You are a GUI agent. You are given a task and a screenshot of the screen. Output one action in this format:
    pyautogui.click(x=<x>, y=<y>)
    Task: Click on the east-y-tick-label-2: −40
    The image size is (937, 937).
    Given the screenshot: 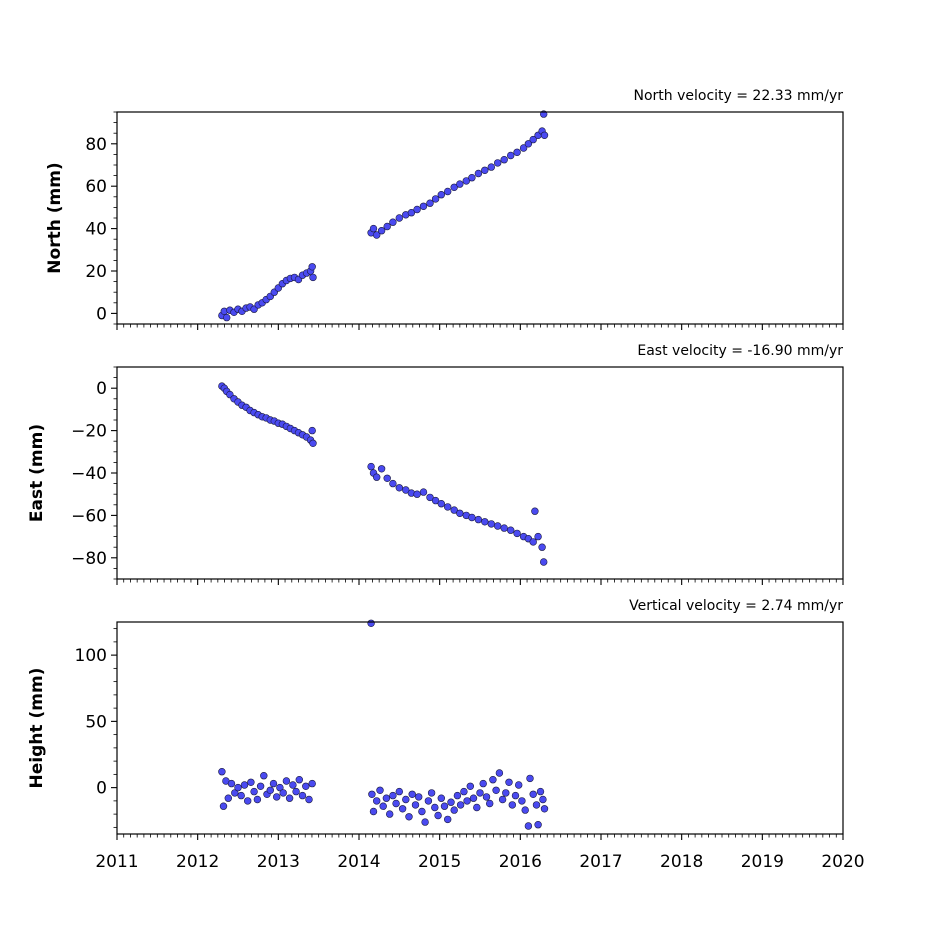 What is the action you would take?
    pyautogui.click(x=89, y=474)
    